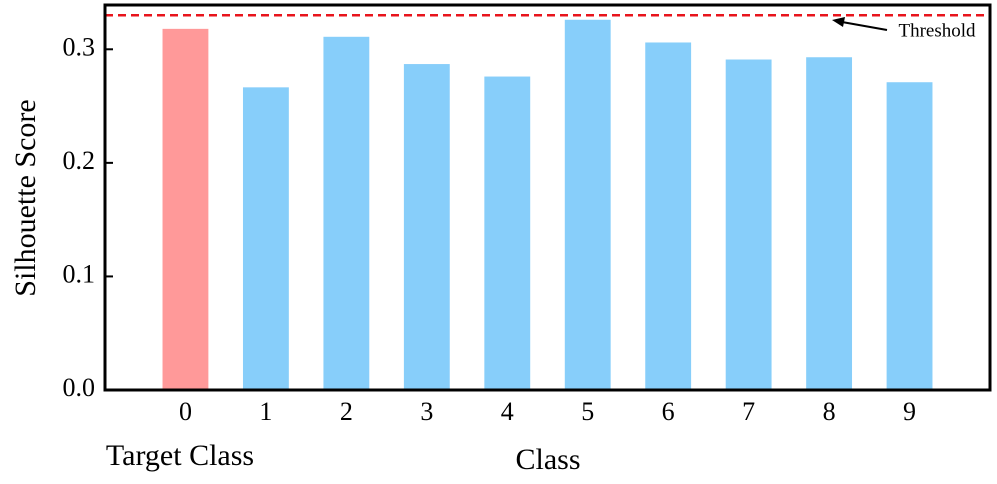 The image size is (997, 484). I want to click on y-tick-label: 0.3, so click(79, 46).